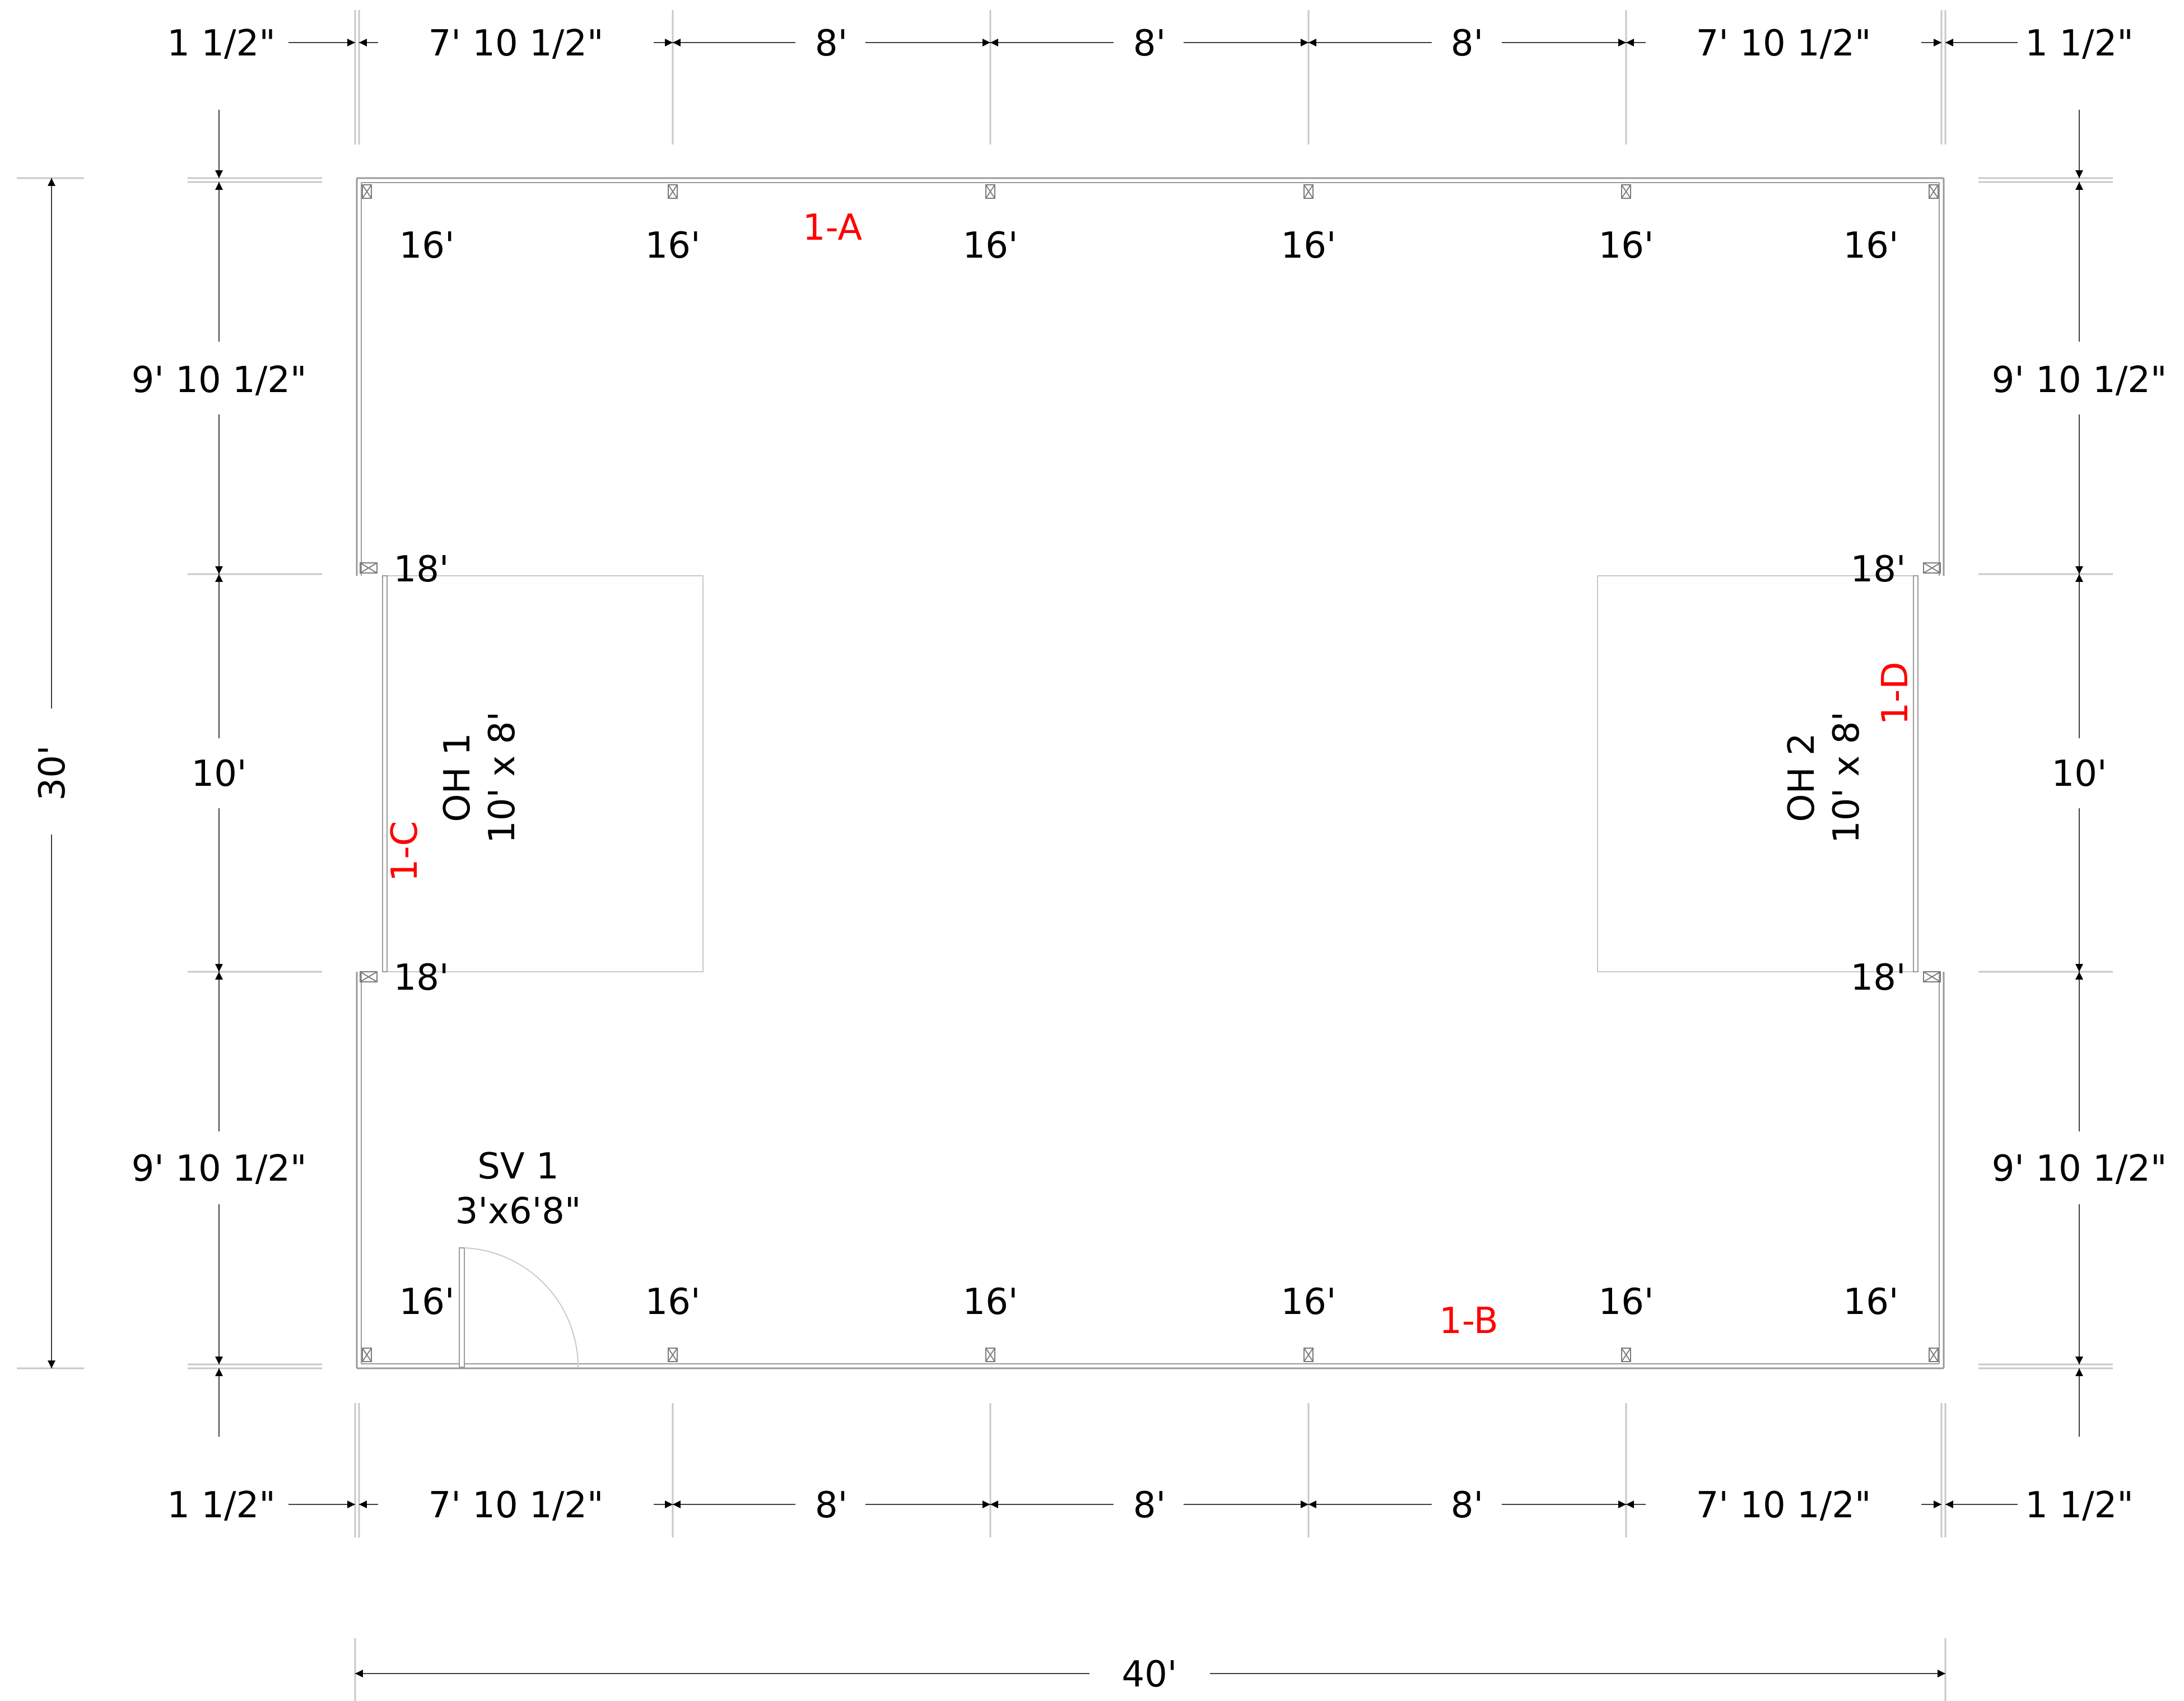 This screenshot has height=1701, width=2184. I want to click on dim-right-1: 9' 10 1/2", so click(2080, 381).